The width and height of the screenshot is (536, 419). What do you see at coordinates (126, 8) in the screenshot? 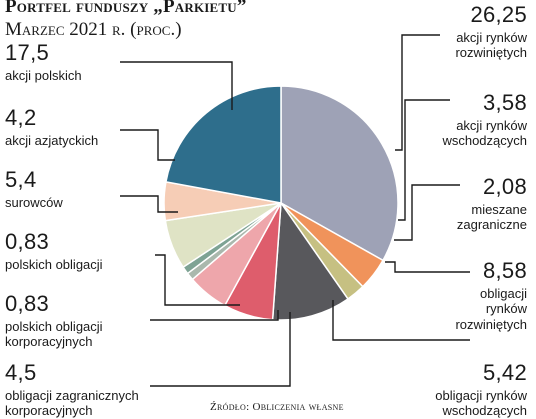
I see `chart-title: Portfel funduszy „Parkietu”` at bounding box center [126, 8].